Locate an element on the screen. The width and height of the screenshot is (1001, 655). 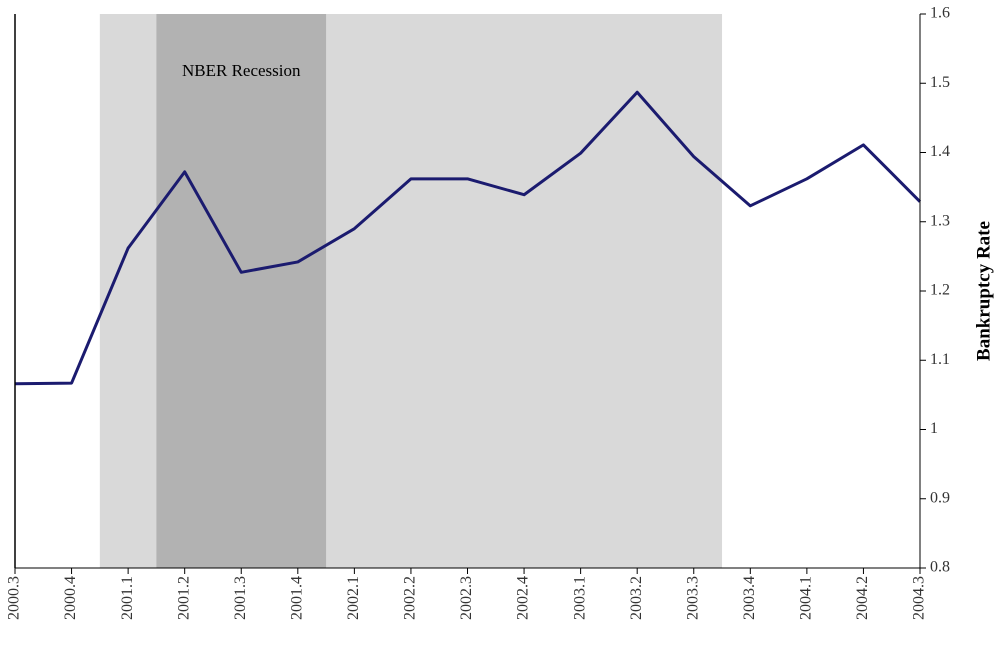
y-tick-label: 0.8 is located at coordinates (940, 567).